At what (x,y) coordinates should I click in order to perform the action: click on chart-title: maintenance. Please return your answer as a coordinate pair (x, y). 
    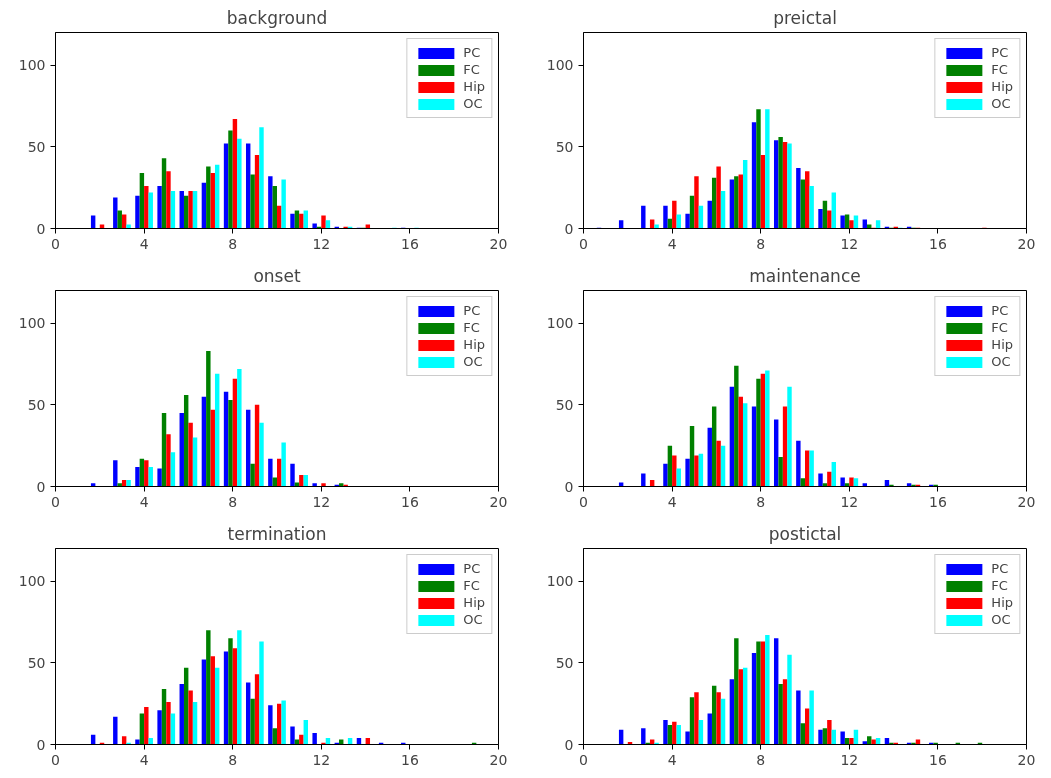
    Looking at the image, I should click on (805, 275).